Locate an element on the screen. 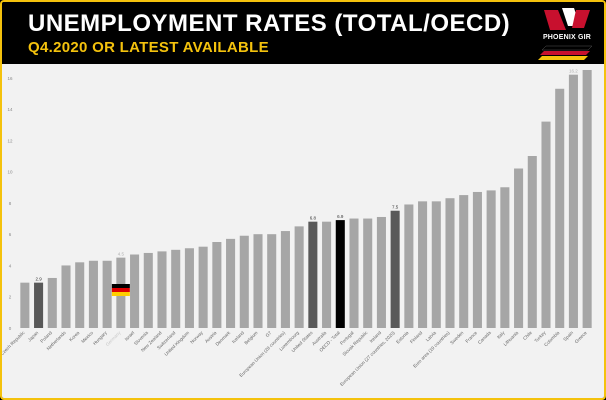  bar-czech-republic is located at coordinates (25, 305).